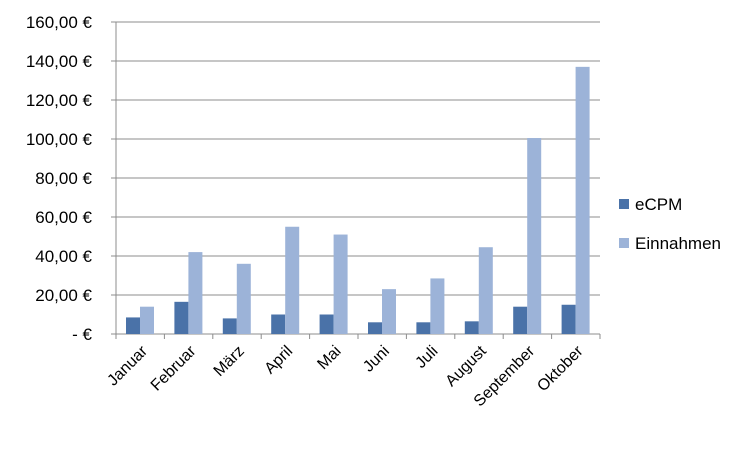  Describe the element at coordinates (426, 357) in the screenshot. I see `x-tick-label: Juli` at that location.